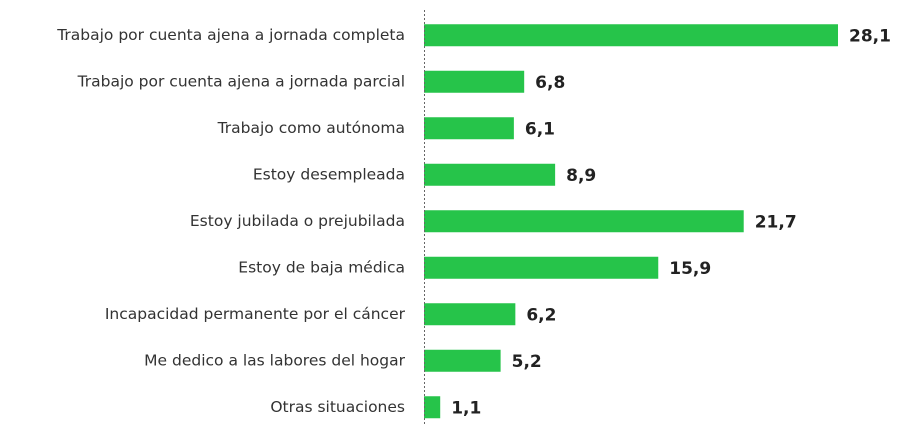  What do you see at coordinates (321, 267) in the screenshot?
I see `category-label: Estoy de baja médica` at bounding box center [321, 267].